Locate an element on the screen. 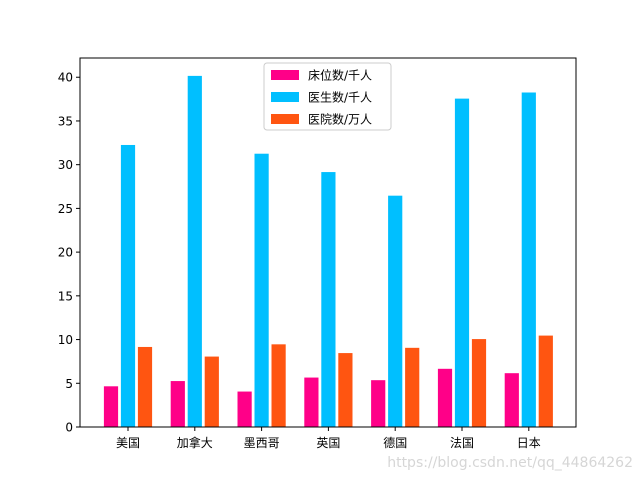  x-tick-label-1: 加拿大 is located at coordinates (195, 442).